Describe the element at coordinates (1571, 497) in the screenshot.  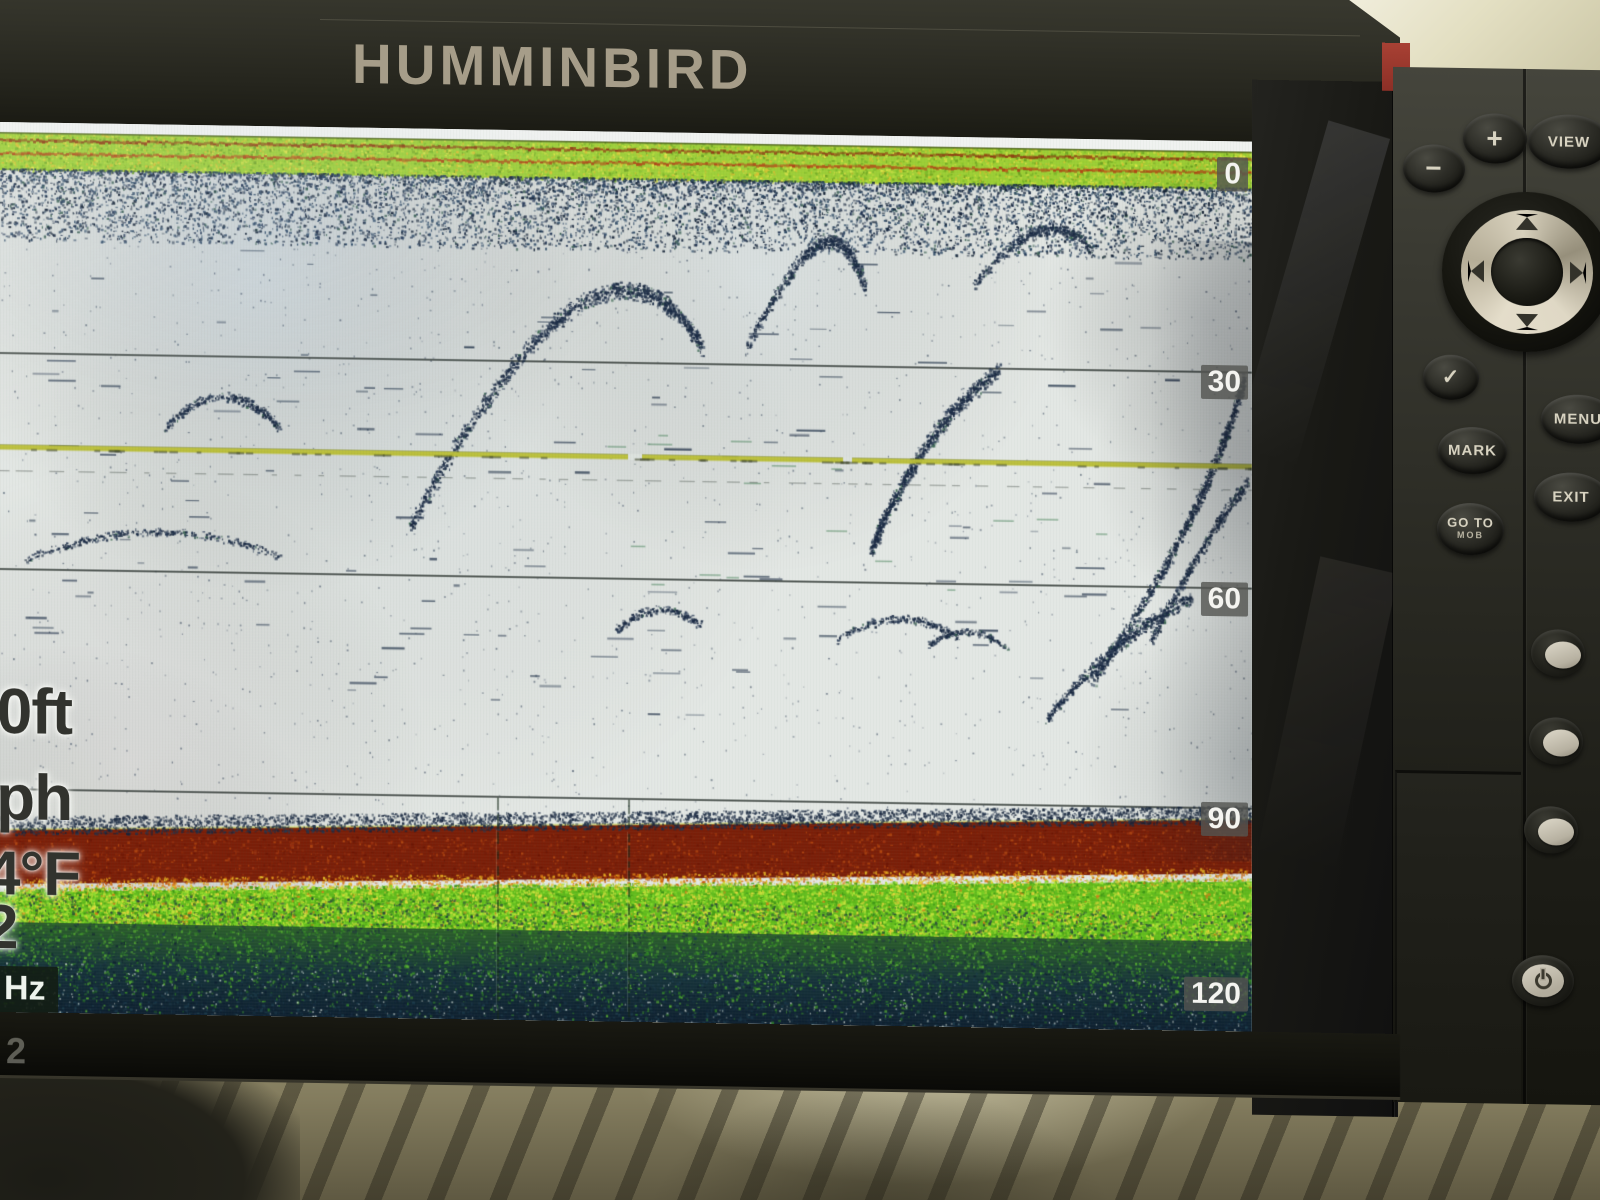
I see `exit-label: EXIT` at that location.